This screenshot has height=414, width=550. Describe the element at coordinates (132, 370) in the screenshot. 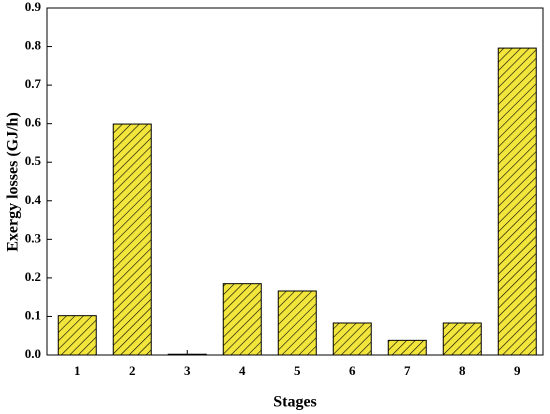

I see `x-tick-label: 2` at that location.